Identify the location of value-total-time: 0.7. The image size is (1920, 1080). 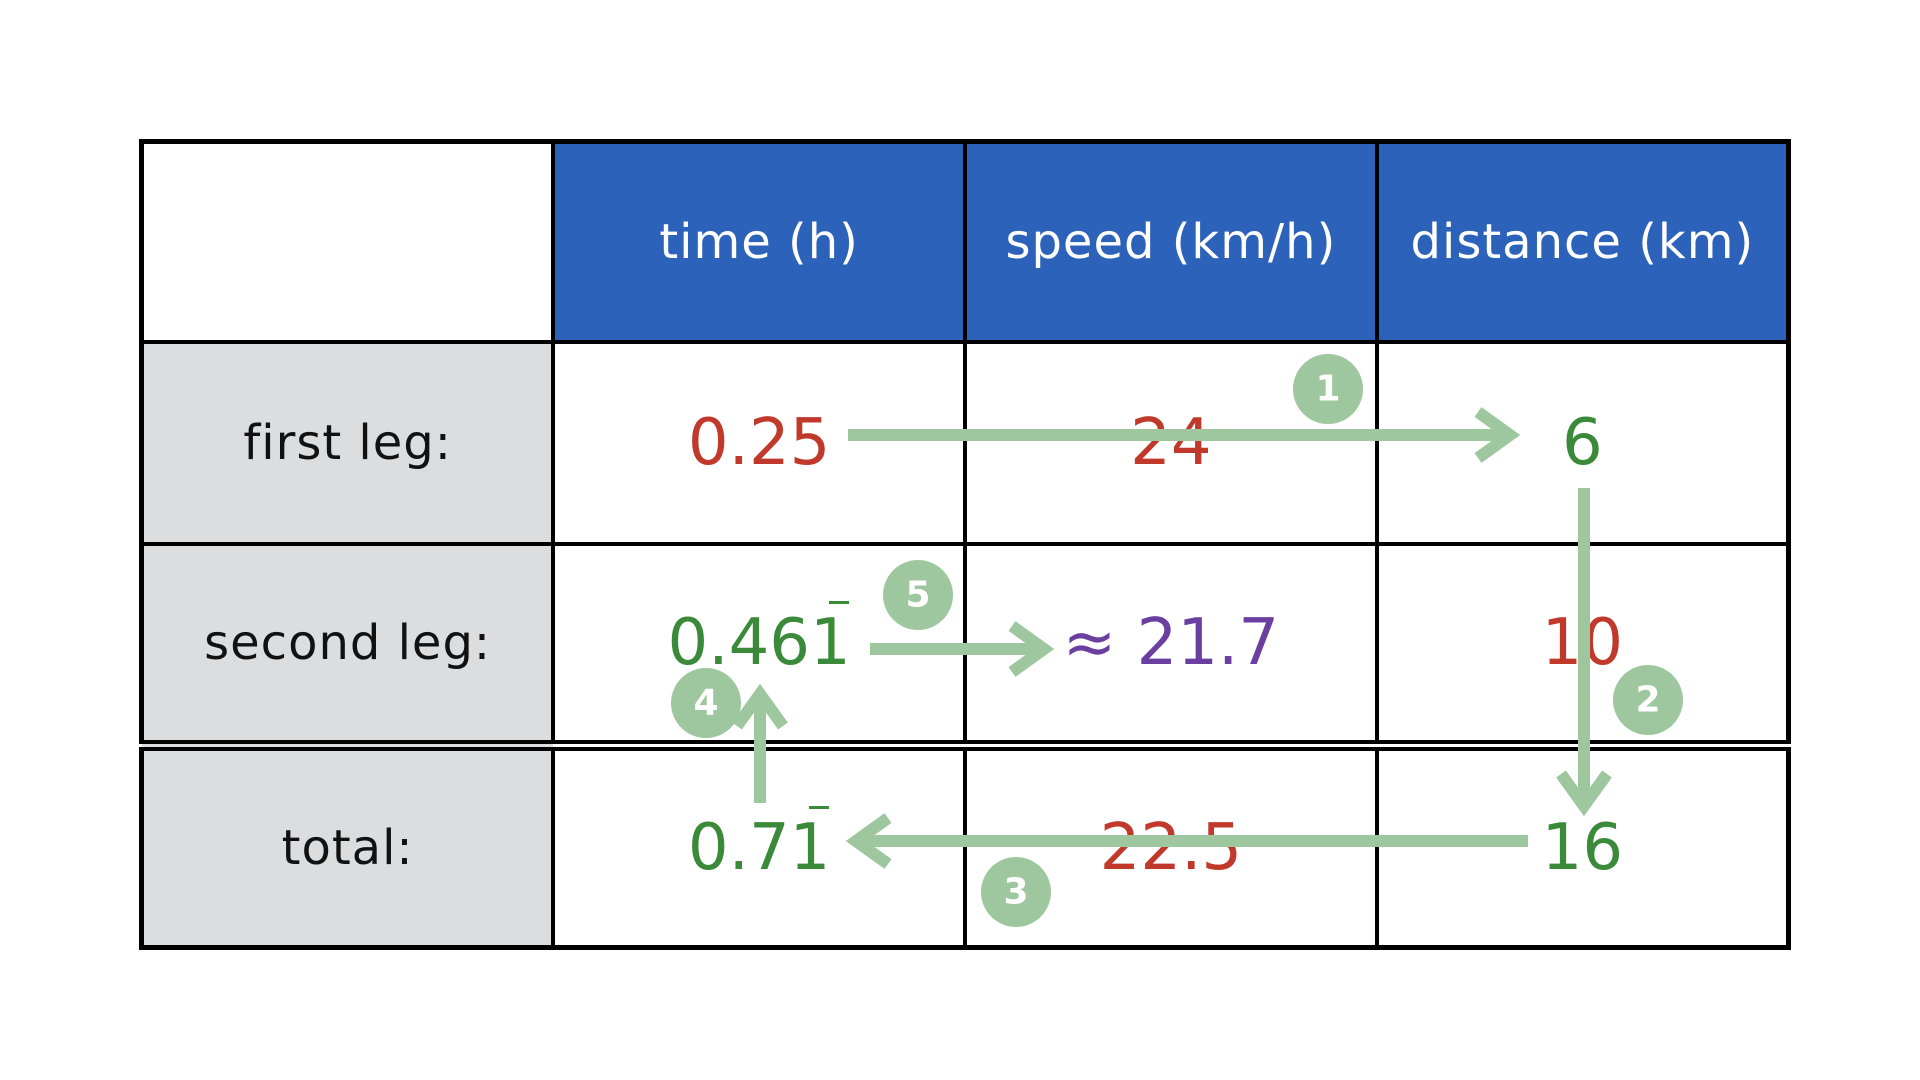
(738, 848).